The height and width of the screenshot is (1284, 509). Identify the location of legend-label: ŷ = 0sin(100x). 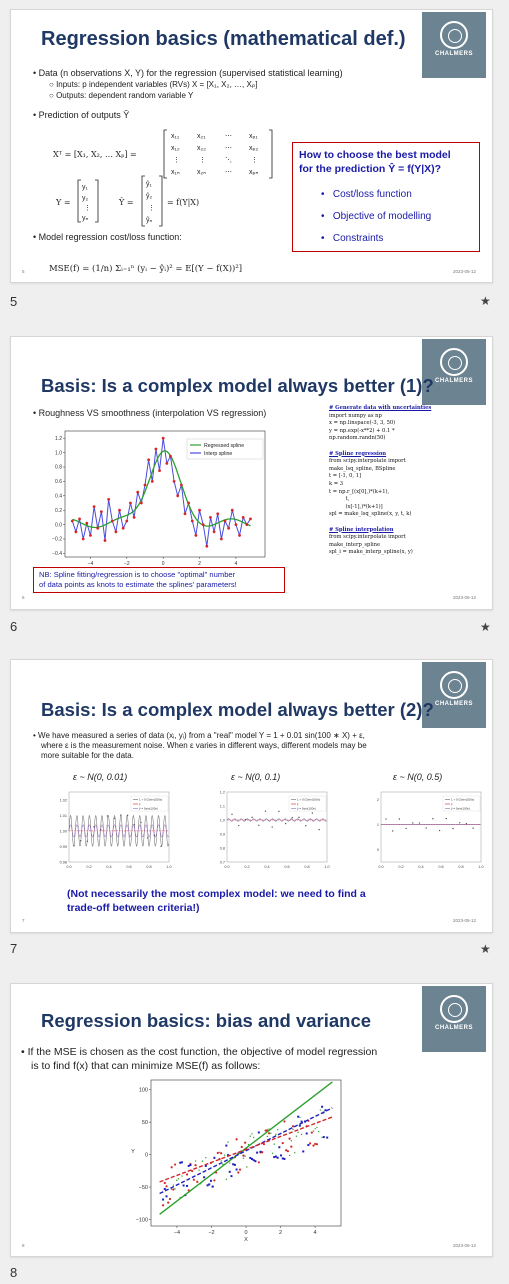
(148, 809).